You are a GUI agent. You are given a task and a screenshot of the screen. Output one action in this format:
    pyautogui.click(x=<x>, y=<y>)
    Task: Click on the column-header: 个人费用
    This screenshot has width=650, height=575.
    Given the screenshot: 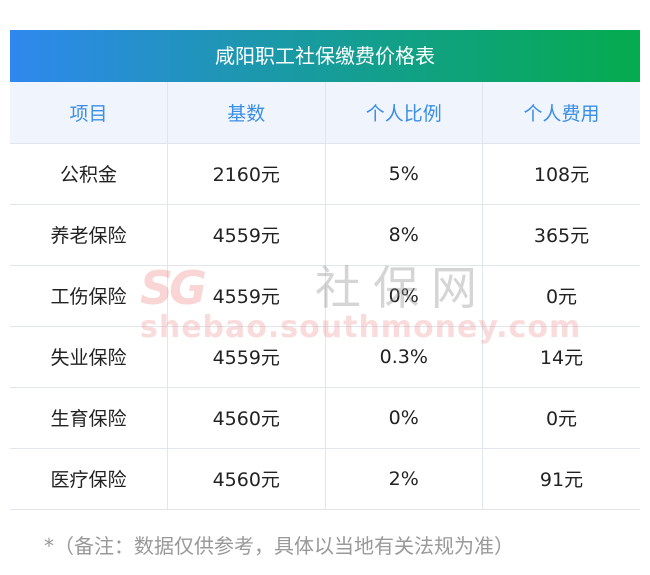 What is the action you would take?
    pyautogui.click(x=561, y=113)
    